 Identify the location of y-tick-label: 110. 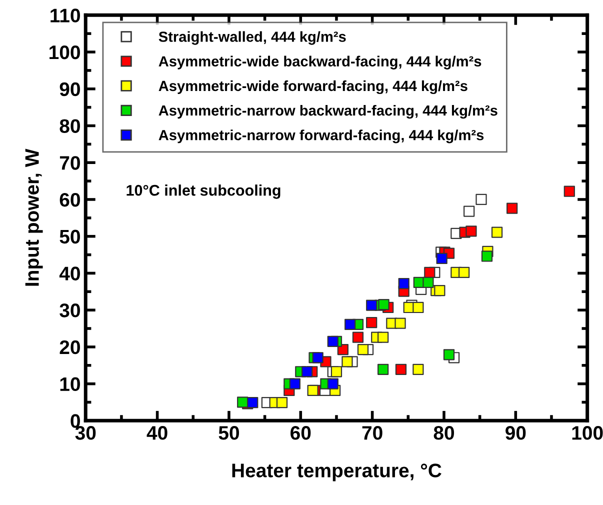
(65, 15).